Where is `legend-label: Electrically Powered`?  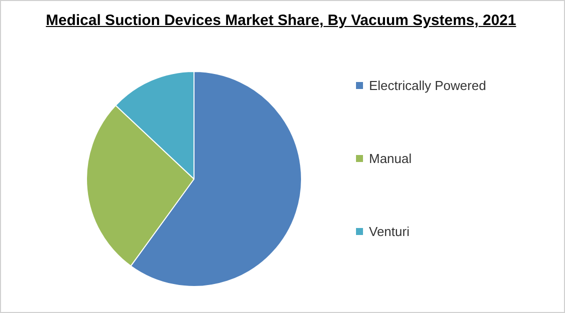
legend-label: Electrically Powered is located at coordinates (427, 85).